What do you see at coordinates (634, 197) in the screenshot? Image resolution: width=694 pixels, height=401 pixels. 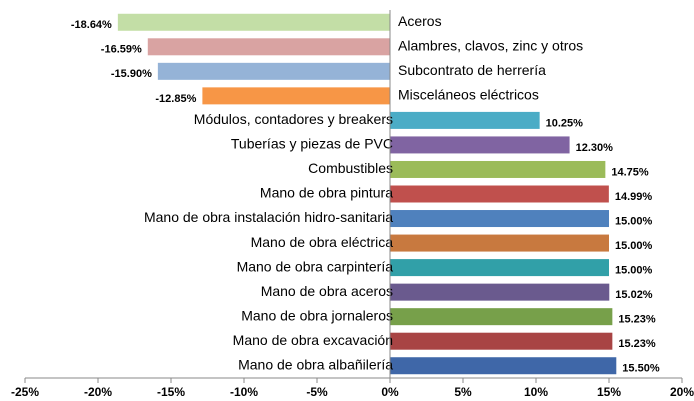 I see `value-label: 14.99%` at bounding box center [634, 197].